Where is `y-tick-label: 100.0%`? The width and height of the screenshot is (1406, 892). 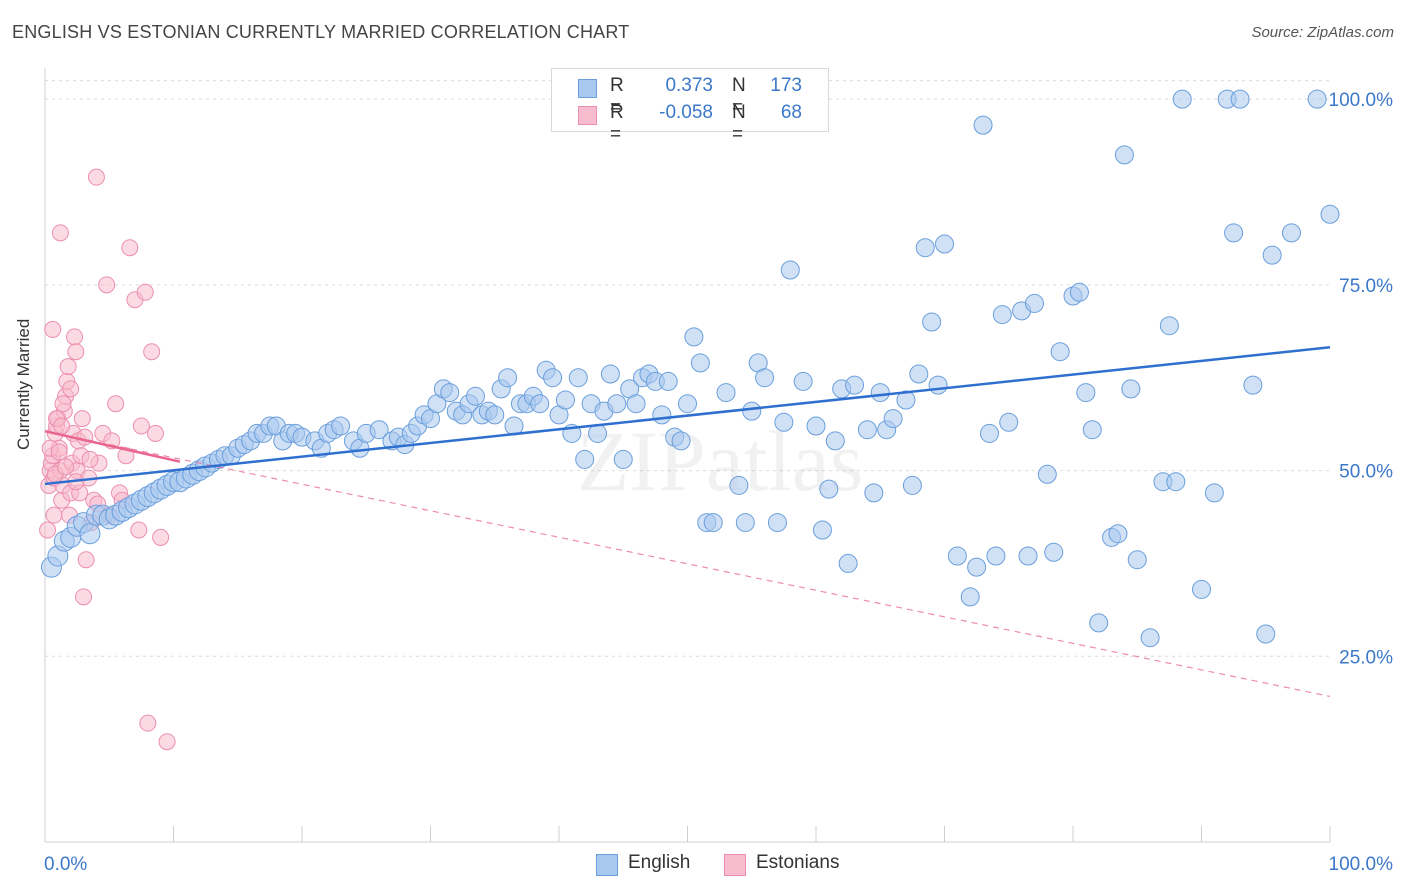
y-tick-label: 100.0% is located at coordinates (1361, 100).